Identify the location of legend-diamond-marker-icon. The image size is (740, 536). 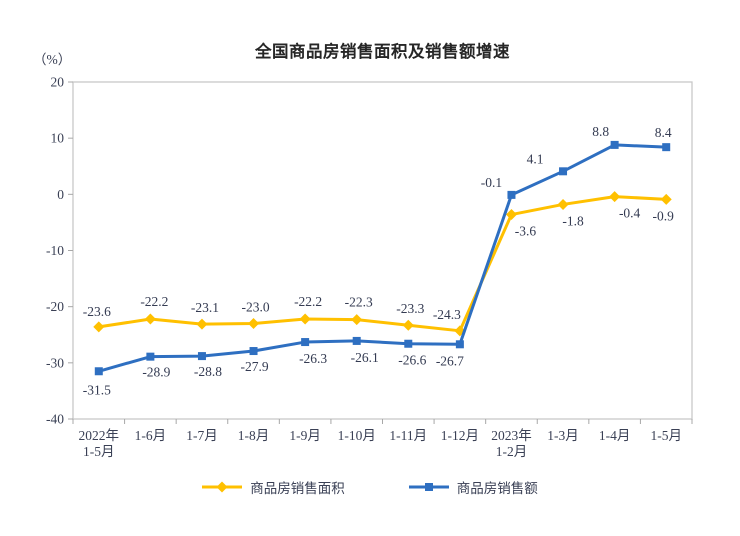
(222, 487).